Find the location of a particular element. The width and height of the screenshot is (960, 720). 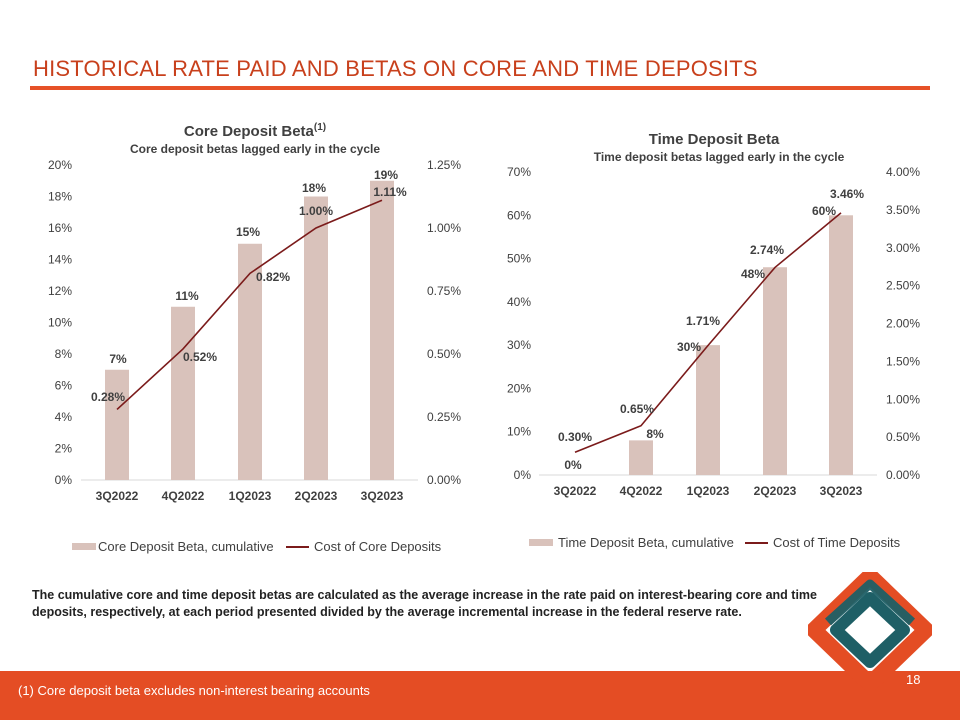

line-data-label: 0.28% is located at coordinates (108, 397).